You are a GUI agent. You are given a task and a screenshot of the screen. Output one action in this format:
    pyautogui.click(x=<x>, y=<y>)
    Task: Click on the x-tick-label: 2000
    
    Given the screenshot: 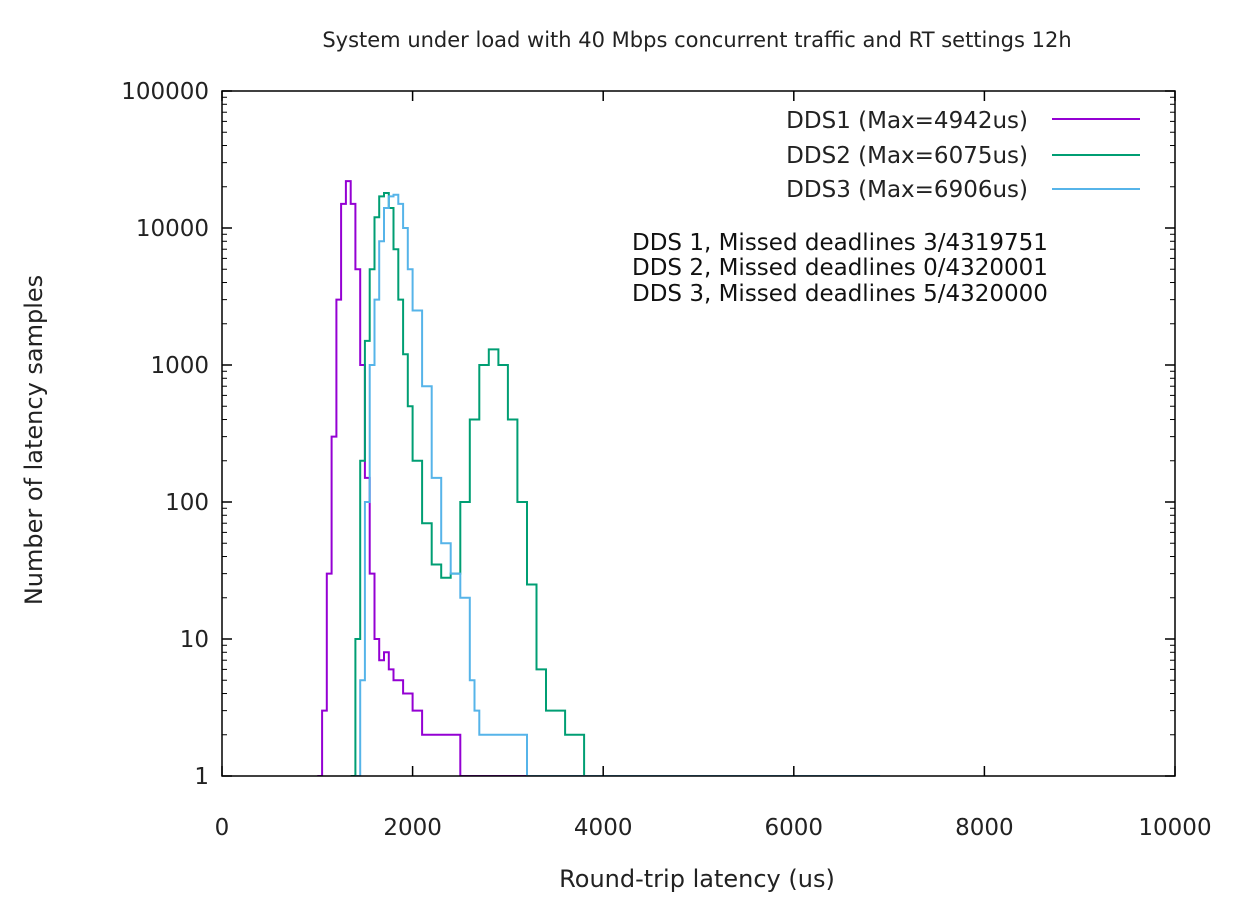 What is the action you would take?
    pyautogui.click(x=412, y=828)
    